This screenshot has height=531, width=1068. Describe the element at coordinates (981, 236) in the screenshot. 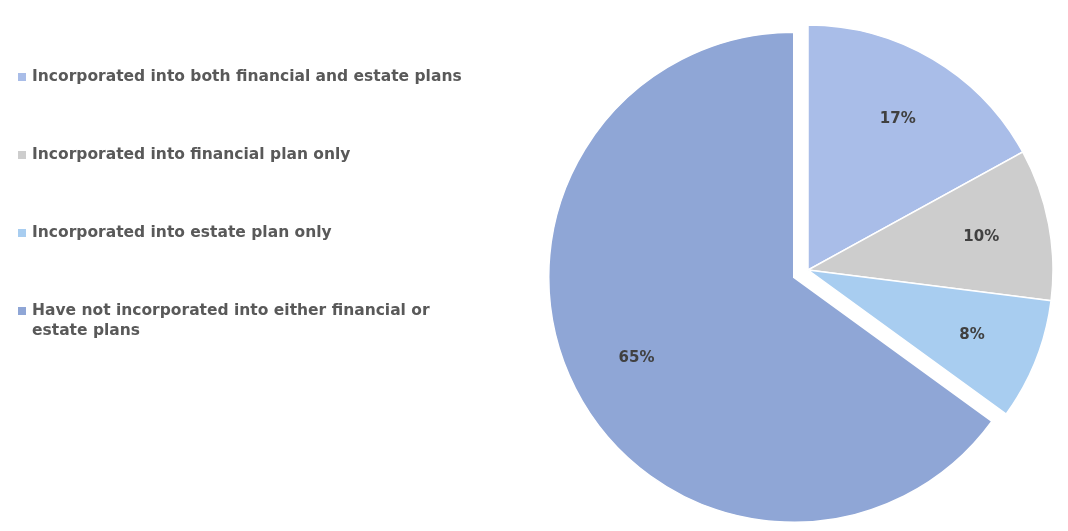

I see `data-label: 10%` at that location.